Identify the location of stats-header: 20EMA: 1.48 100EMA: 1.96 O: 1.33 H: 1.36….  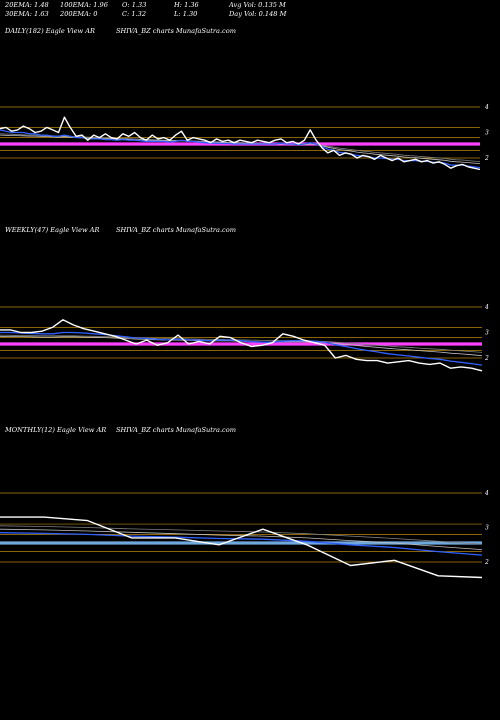
(145, 10).